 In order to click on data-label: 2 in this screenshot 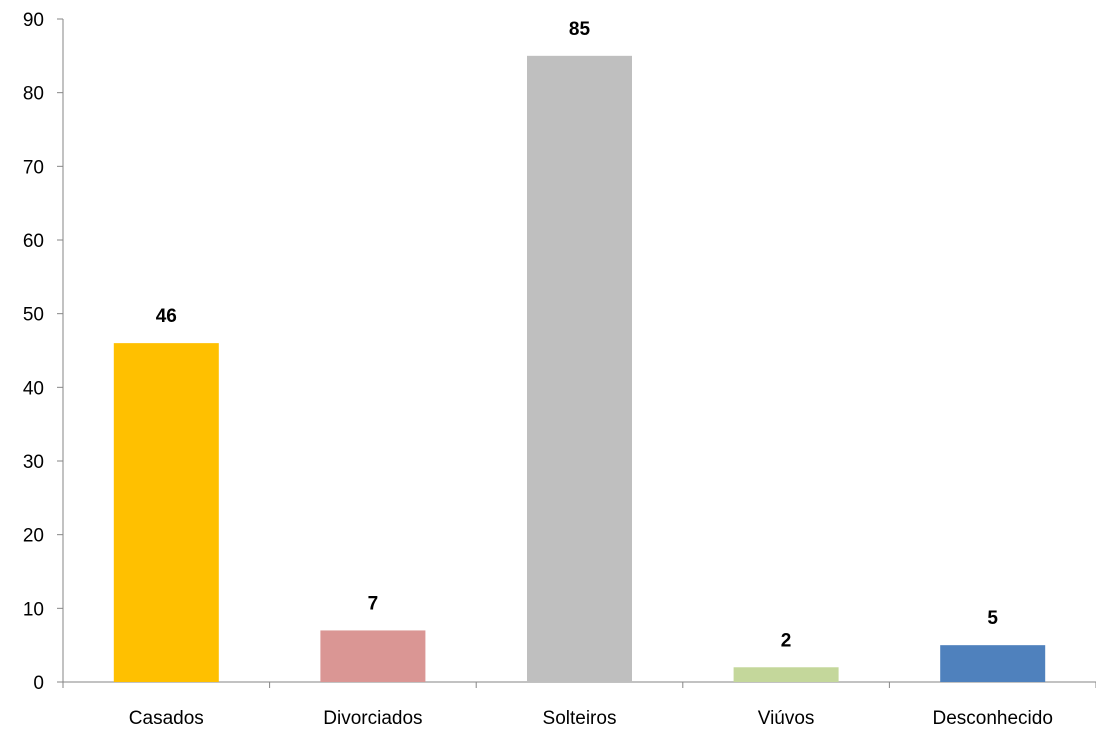, I will do `click(786, 640)`.